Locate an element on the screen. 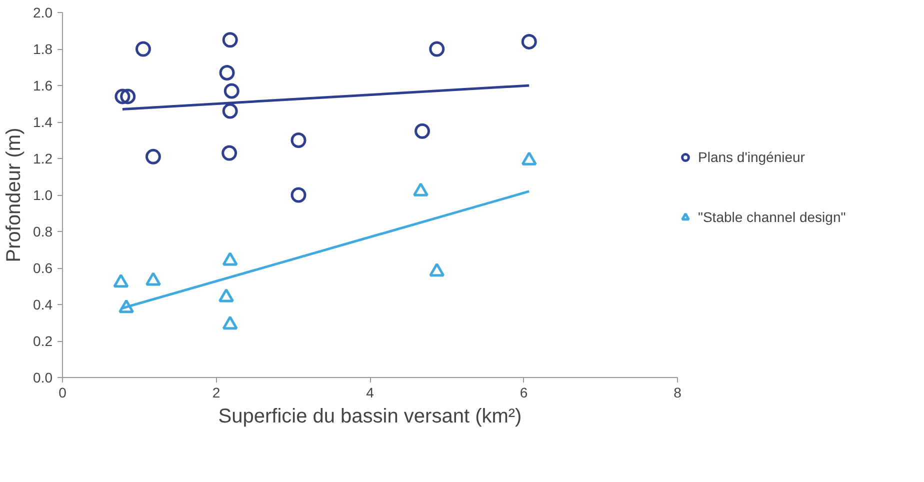 This screenshot has width=924, height=482. y-tick-label: 1.8 is located at coordinates (43, 49).